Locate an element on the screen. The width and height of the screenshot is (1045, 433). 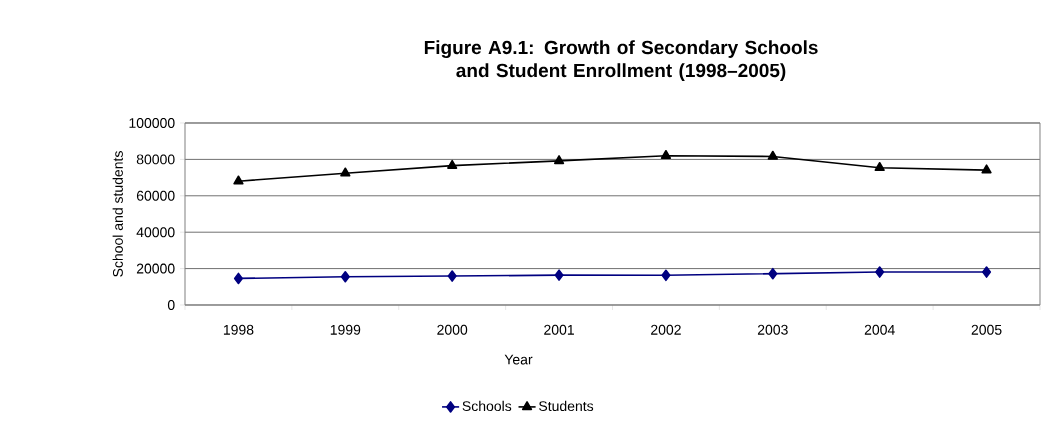
legend-label: Students is located at coordinates (566, 406).